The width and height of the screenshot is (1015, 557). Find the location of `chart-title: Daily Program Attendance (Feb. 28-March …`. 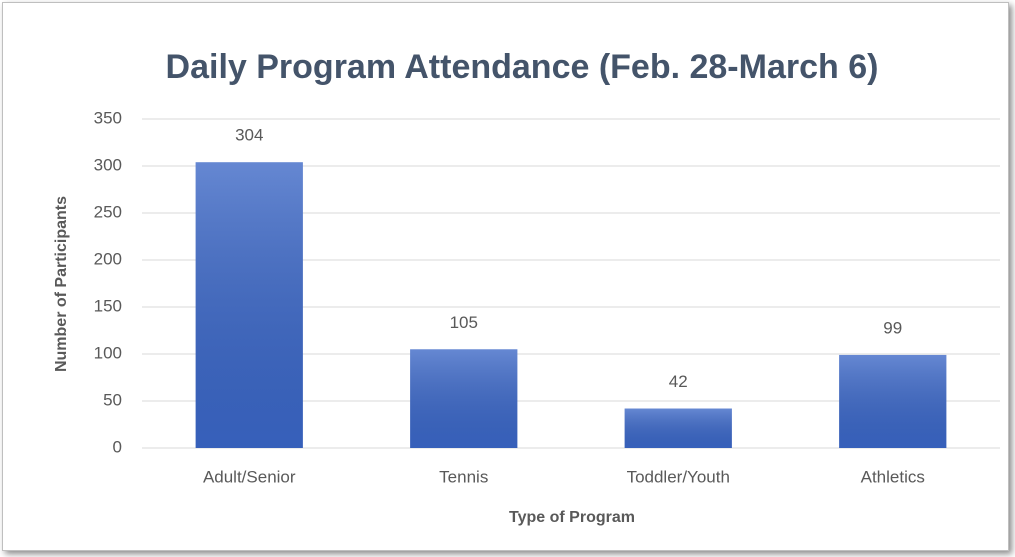

chart-title: Daily Program Attendance (Feb. 28-March … is located at coordinates (522, 67).